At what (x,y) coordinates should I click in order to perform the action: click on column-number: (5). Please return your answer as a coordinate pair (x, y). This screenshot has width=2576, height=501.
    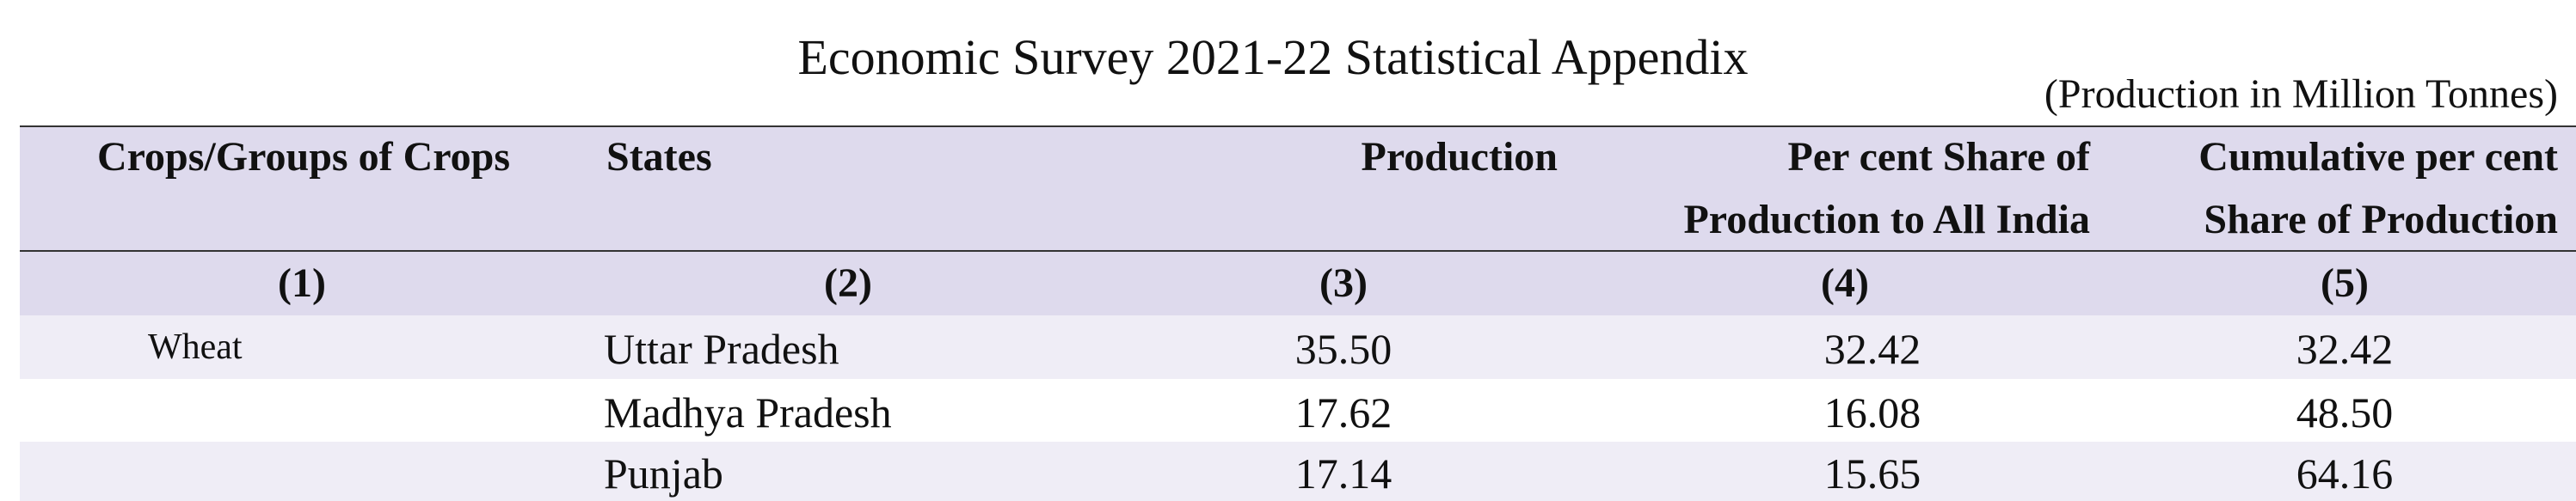
    Looking at the image, I should click on (2345, 283).